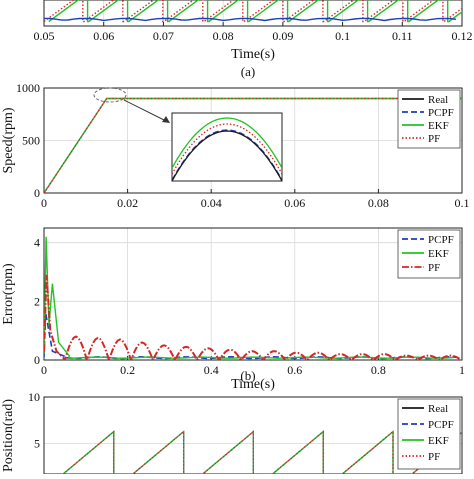  I want to click on speed-legend-label: PF, so click(434, 139).